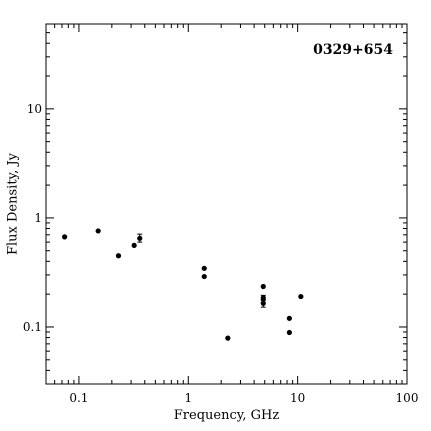  What do you see at coordinates (183, 284) in the screenshot?
I see `data-points` at bounding box center [183, 284].